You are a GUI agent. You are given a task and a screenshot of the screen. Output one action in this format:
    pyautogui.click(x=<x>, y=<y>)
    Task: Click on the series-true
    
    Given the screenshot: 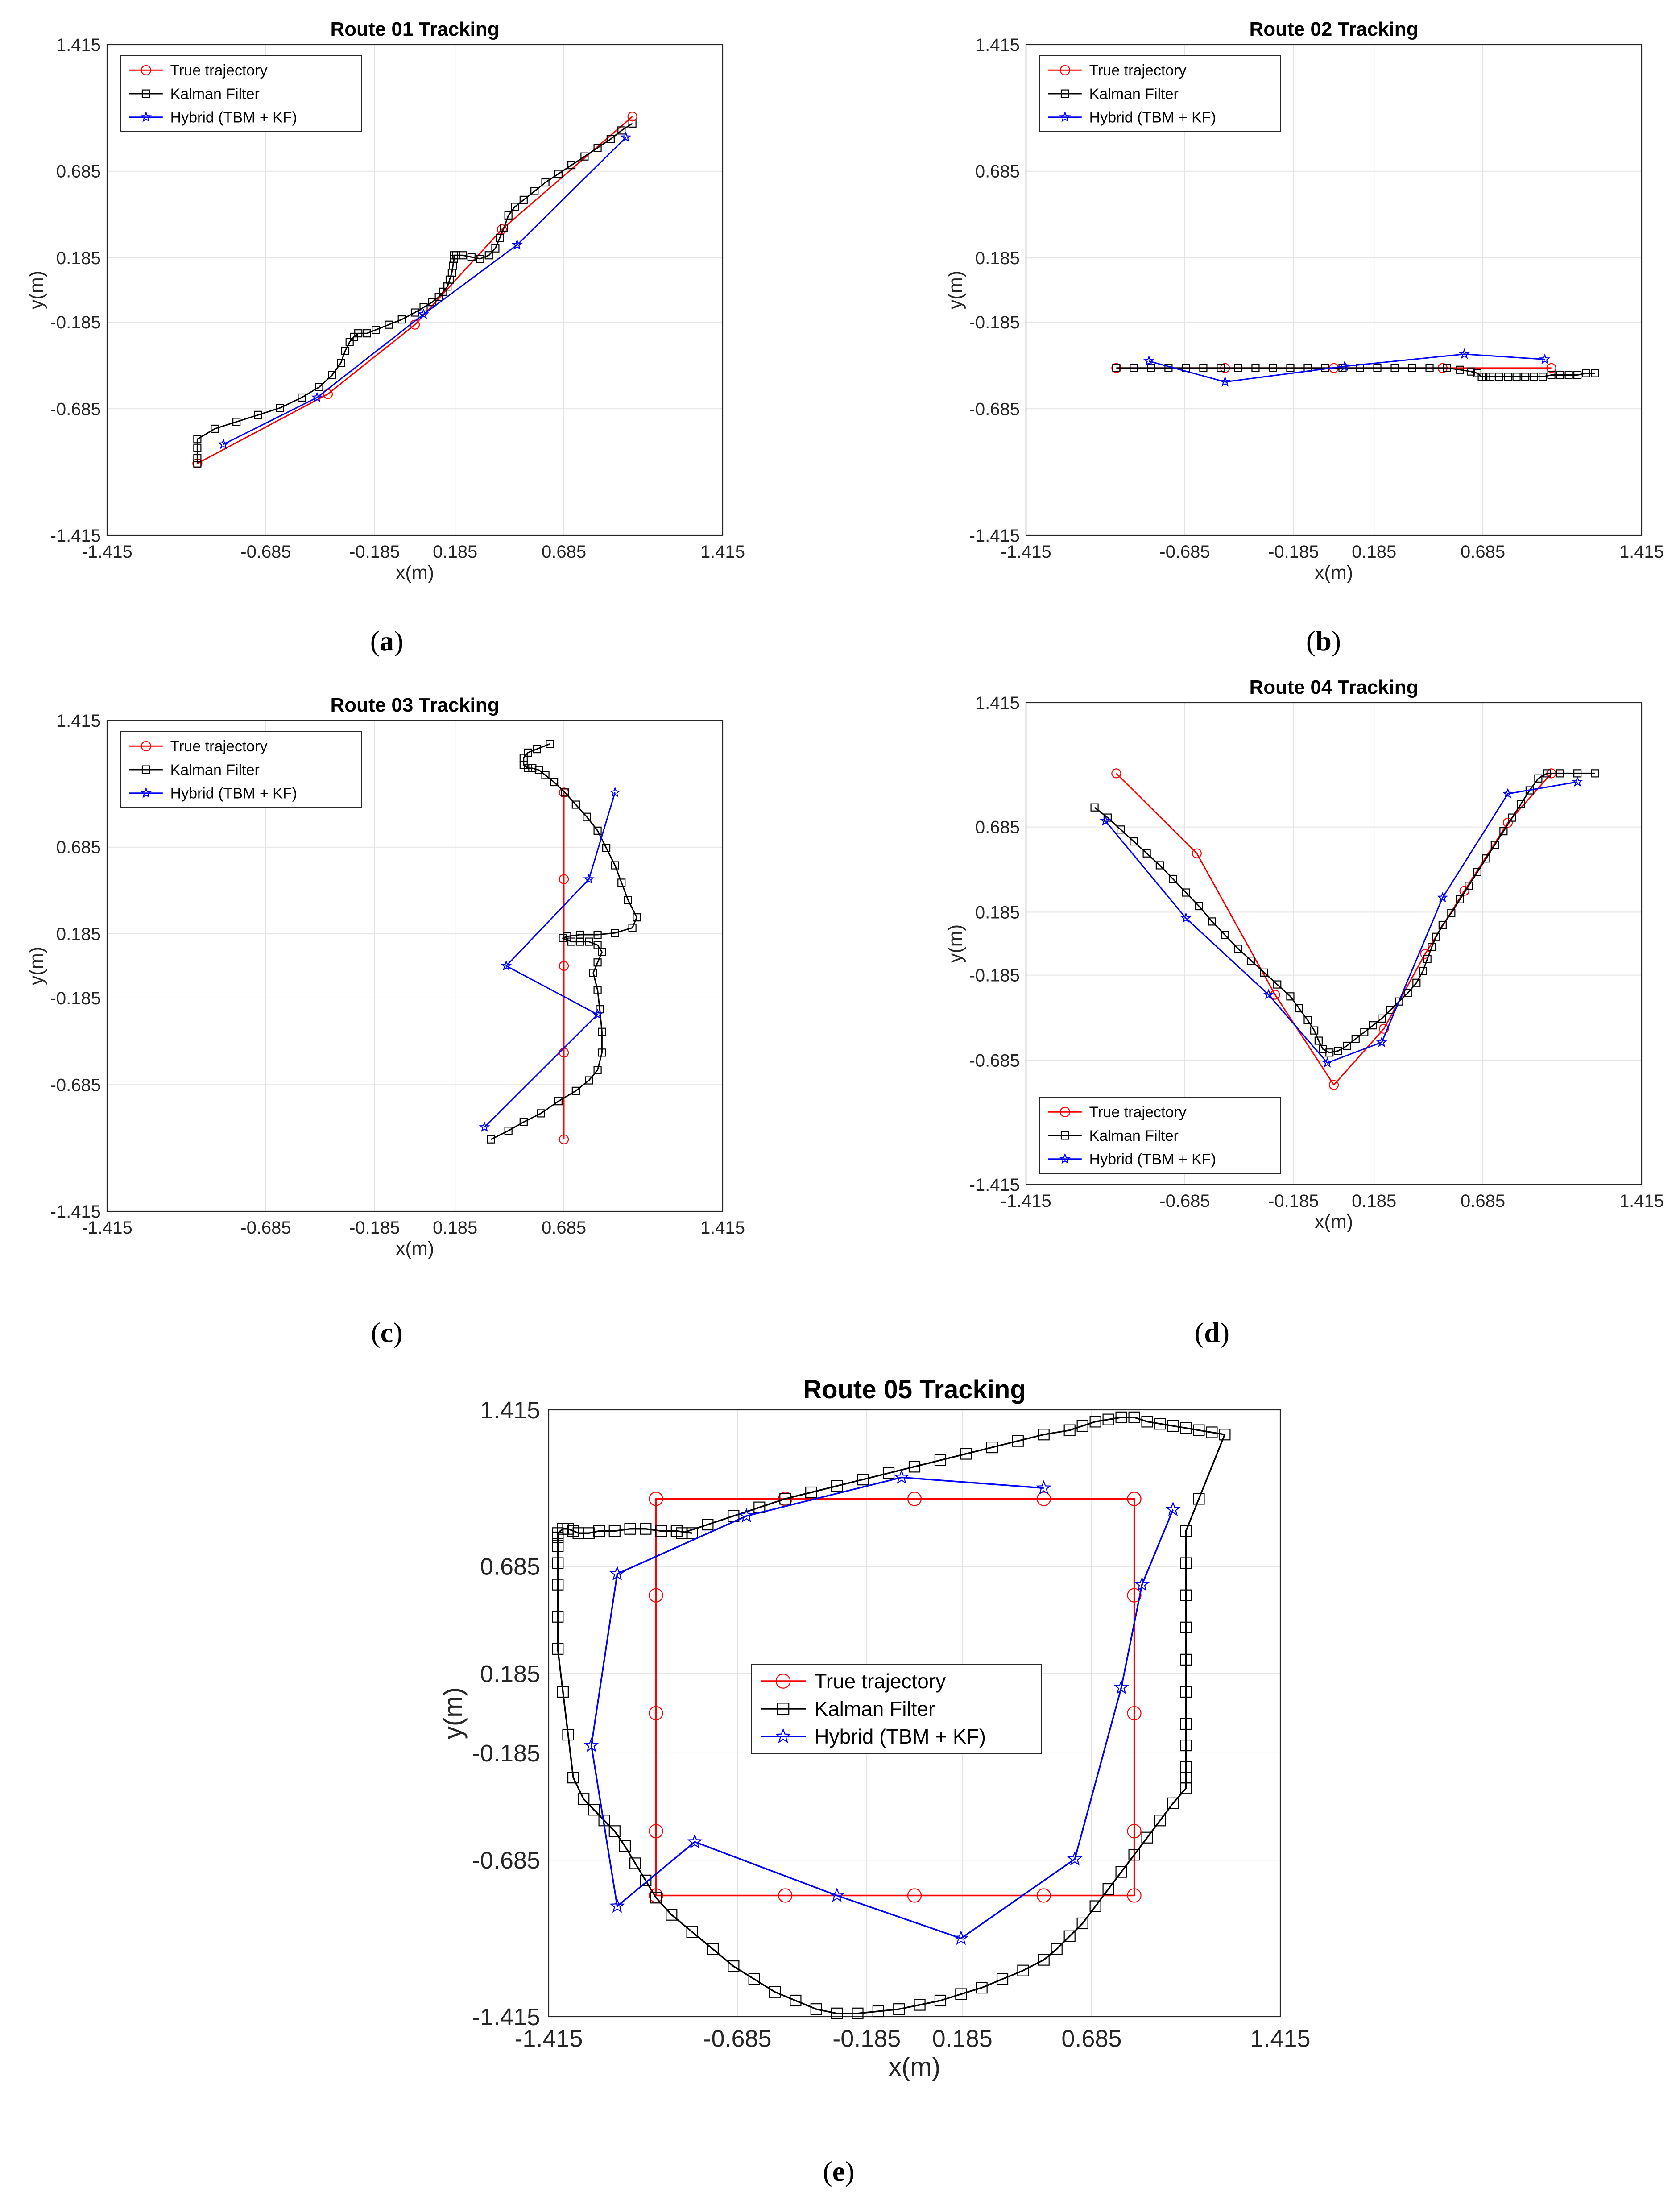 What is the action you would take?
    pyautogui.click(x=895, y=1697)
    